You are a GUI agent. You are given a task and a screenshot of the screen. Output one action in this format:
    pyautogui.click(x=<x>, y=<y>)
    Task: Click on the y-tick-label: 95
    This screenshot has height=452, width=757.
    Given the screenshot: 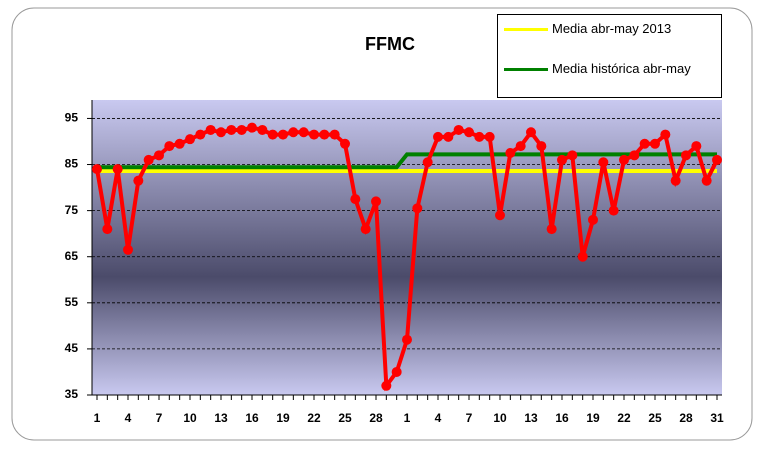 What is the action you would take?
    pyautogui.click(x=72, y=118)
    